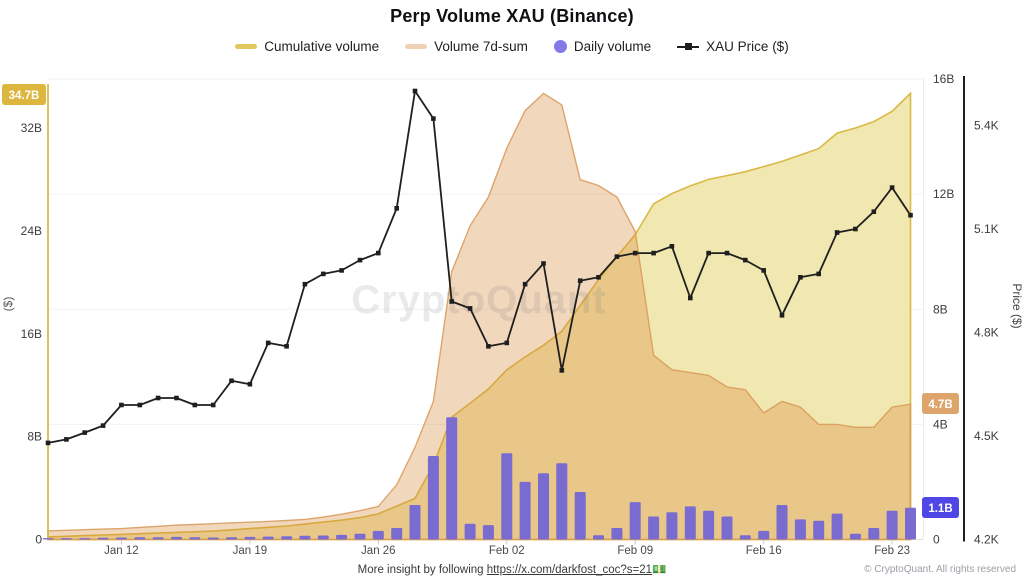 This screenshot has height=586, width=1024. What do you see at coordinates (569, 570) in the screenshot?
I see `footer-link: https://x.com/darkfost_coc?s=21` at bounding box center [569, 570].